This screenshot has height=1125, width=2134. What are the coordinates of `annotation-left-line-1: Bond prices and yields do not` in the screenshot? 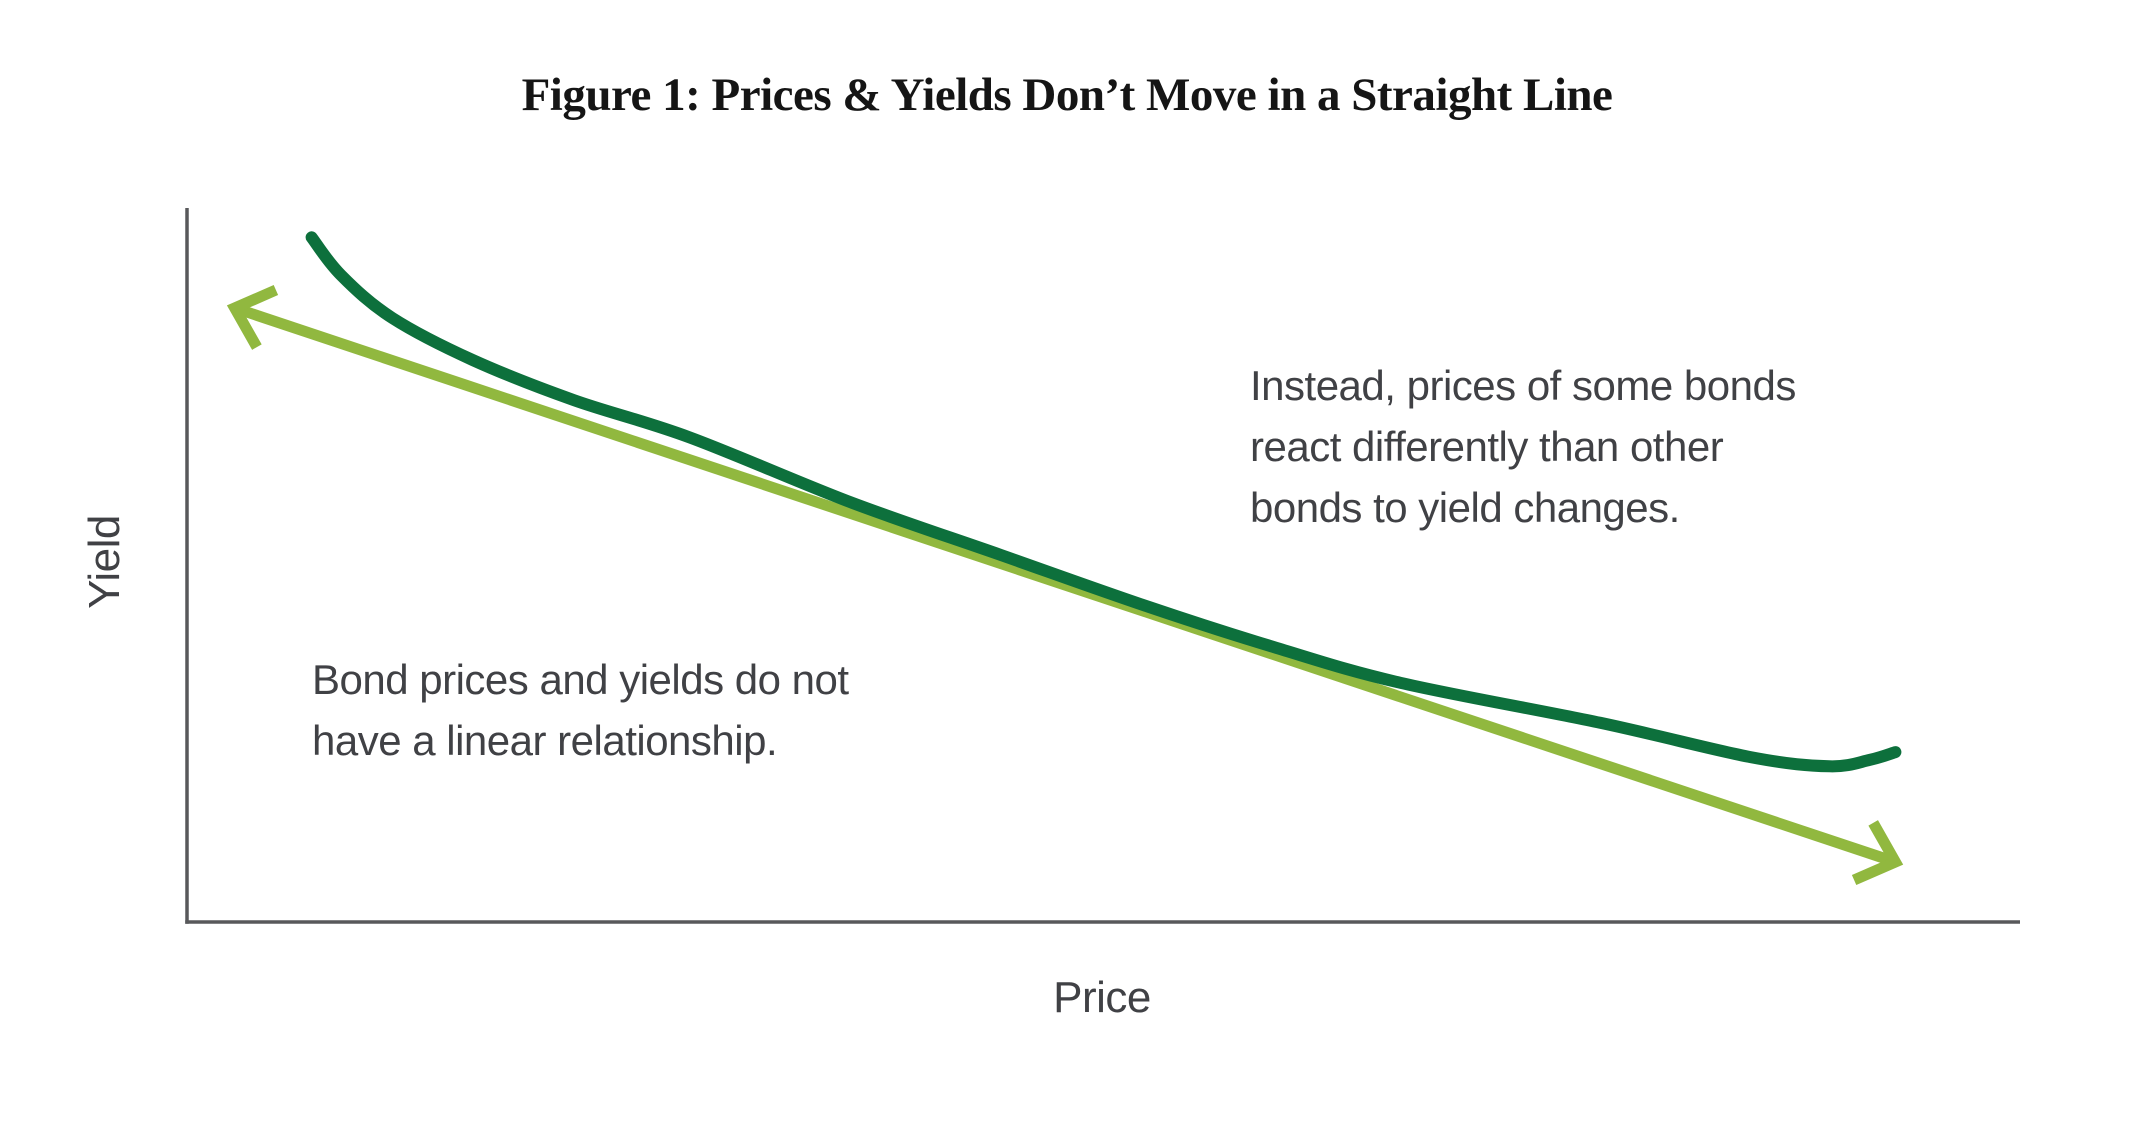 It's located at (580, 679).